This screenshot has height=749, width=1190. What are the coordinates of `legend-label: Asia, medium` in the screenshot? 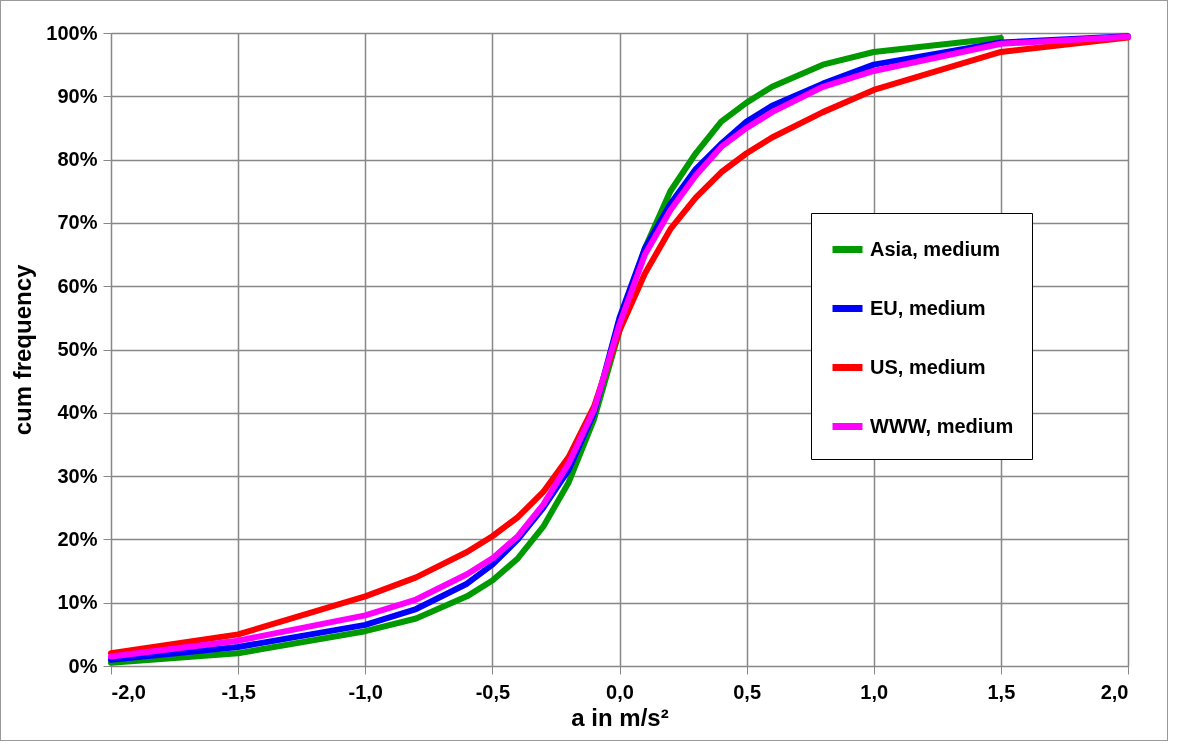 It's located at (935, 248).